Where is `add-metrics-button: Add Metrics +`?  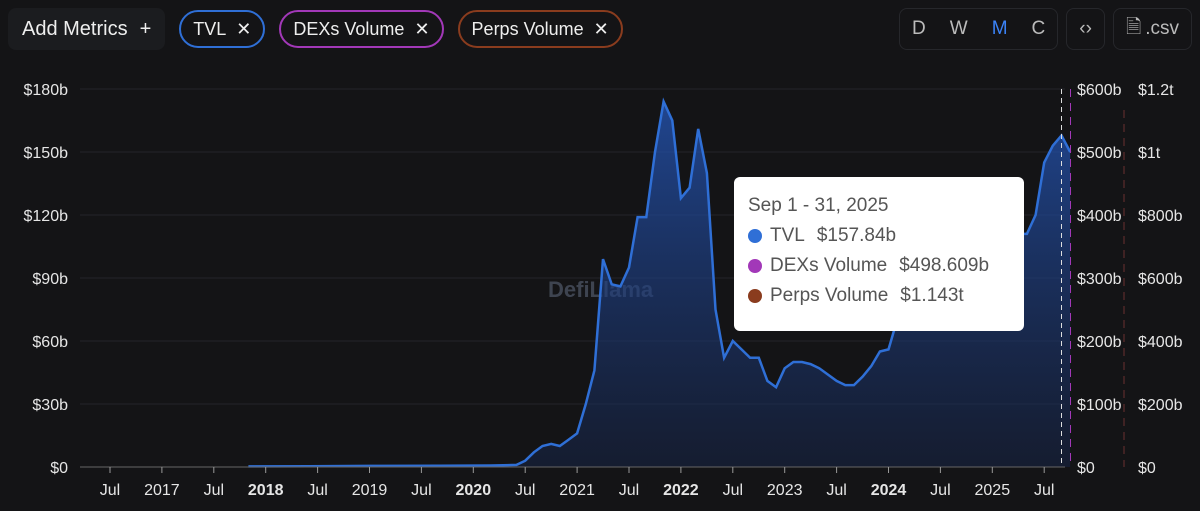
add-metrics-button: Add Metrics + is located at coordinates (87, 29).